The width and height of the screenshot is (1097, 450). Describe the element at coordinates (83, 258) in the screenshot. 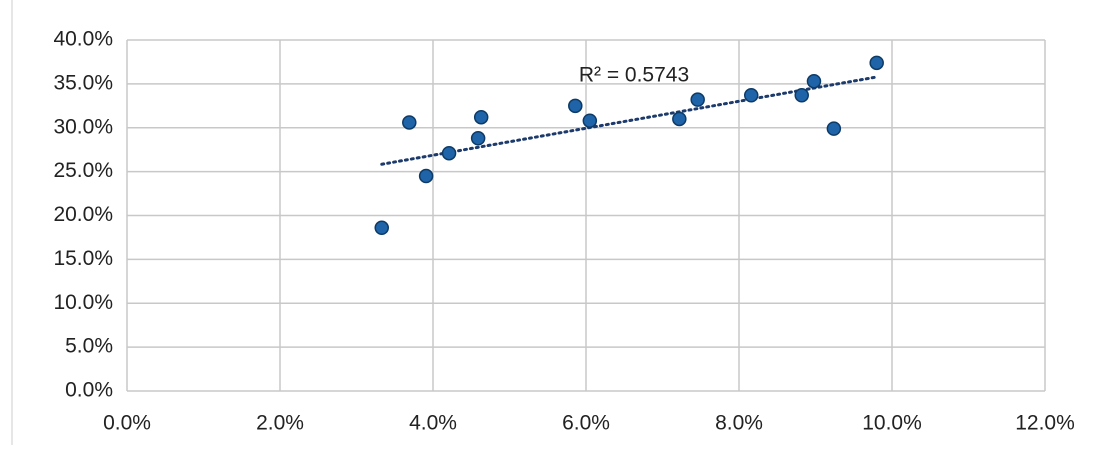

I see `y-tick-label: 15.0%` at that location.